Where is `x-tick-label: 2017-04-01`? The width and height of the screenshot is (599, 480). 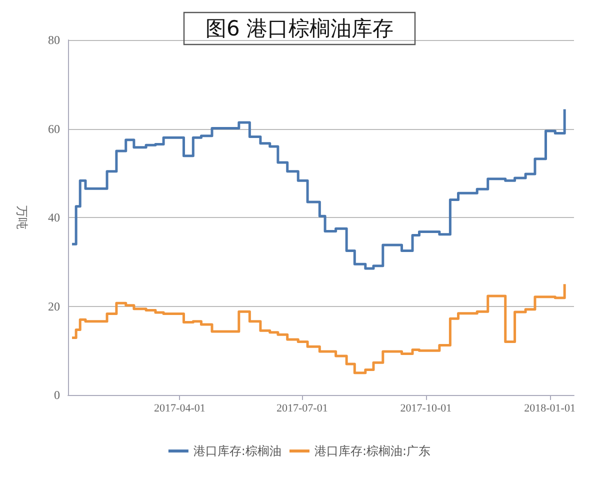
x-tick-label: 2017-04-01 is located at coordinates (180, 408).